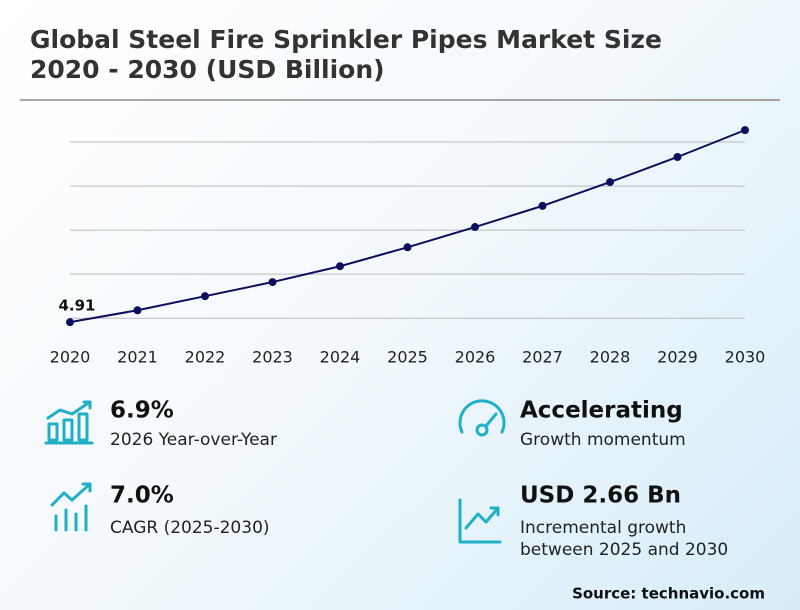 This screenshot has height=610, width=800. I want to click on x-tick-label: 2023, so click(272, 357).